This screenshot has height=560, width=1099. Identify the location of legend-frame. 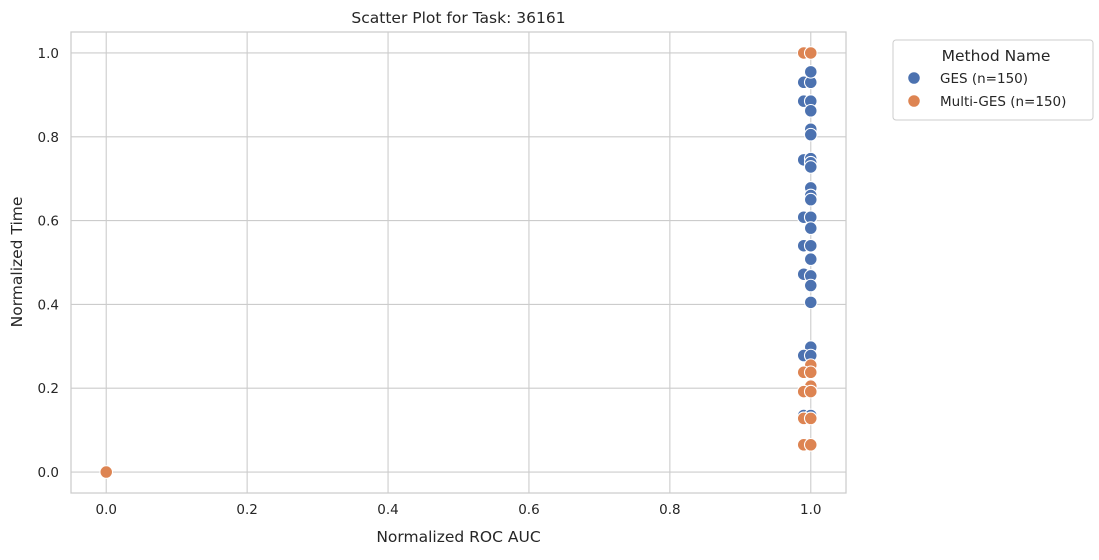
(993, 80).